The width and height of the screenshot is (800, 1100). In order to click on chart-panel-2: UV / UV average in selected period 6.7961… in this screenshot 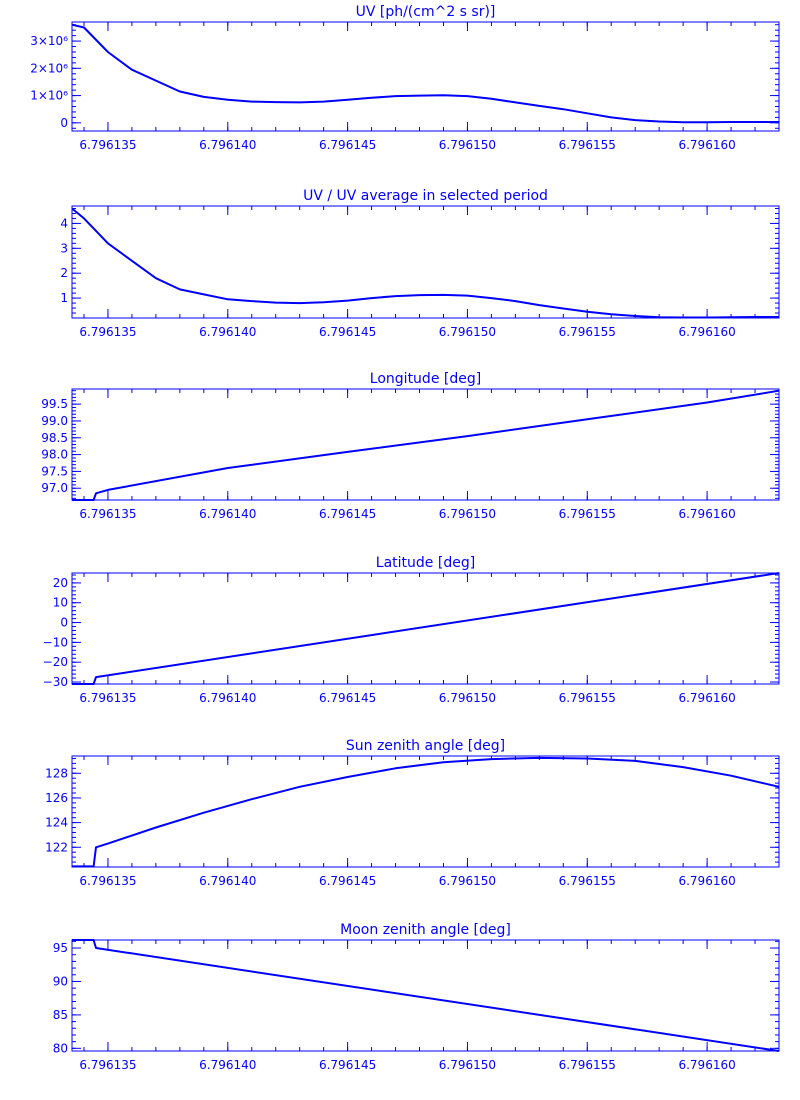, I will do `click(420, 263)`.